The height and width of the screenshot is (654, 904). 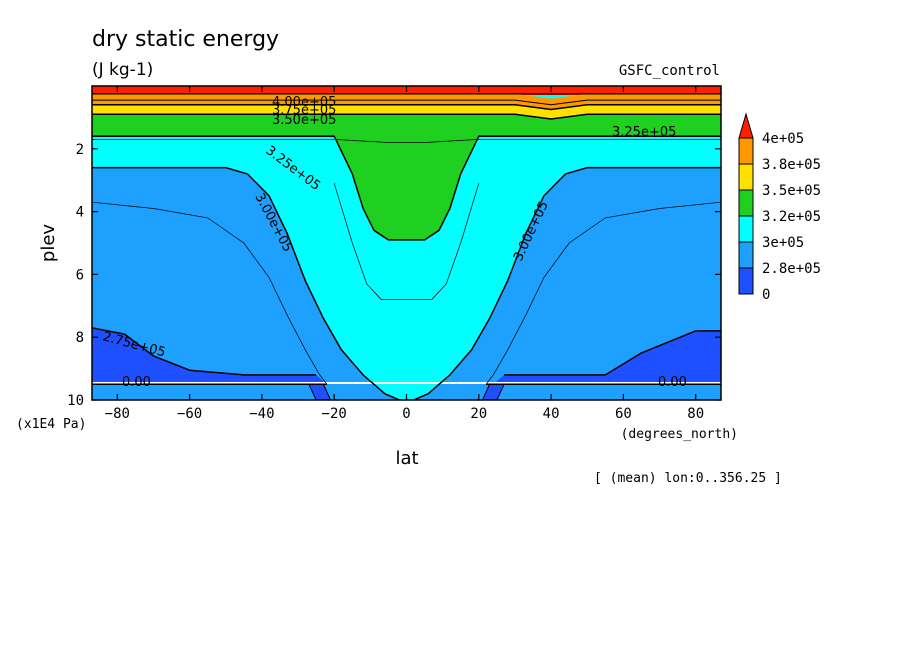 I want to click on x-tick-label: 0, so click(x=406, y=414).